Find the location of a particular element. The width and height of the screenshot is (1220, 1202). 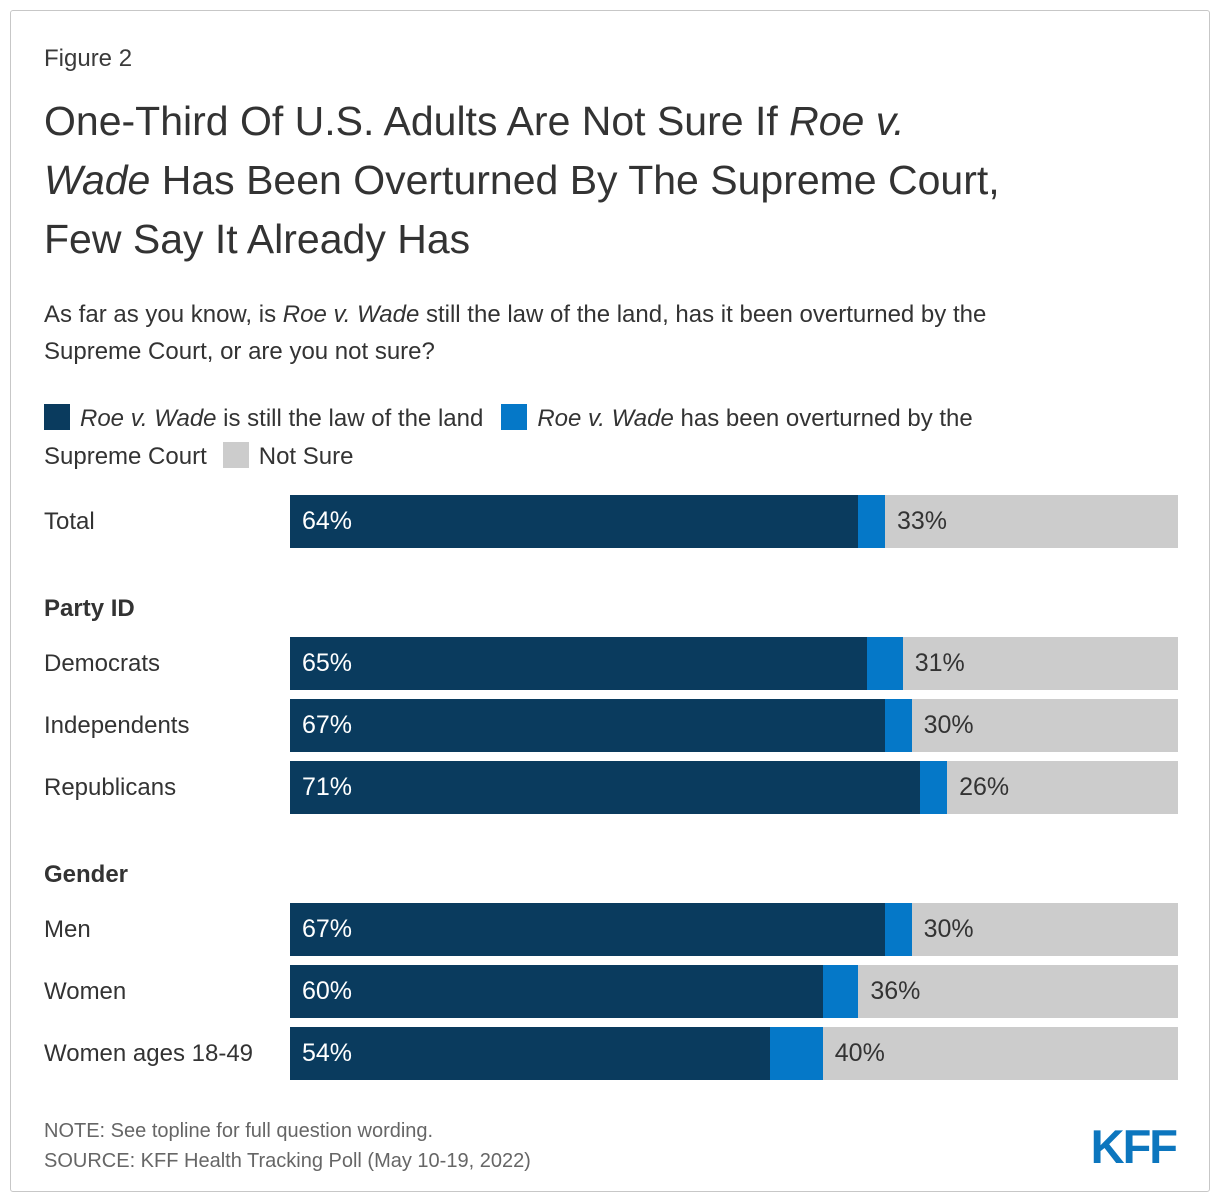

row-label: Women ages 18-49 is located at coordinates (149, 1053).